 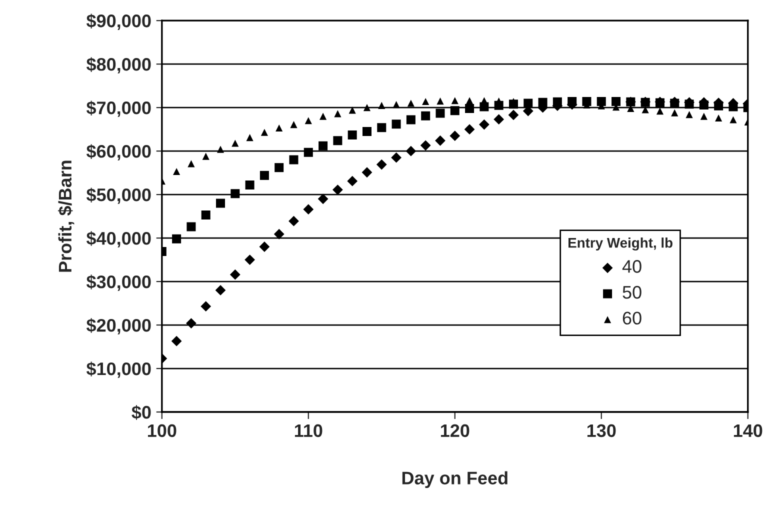 What do you see at coordinates (66, 216) in the screenshot?
I see `y-axis-title: Profit, $/Barn` at bounding box center [66, 216].